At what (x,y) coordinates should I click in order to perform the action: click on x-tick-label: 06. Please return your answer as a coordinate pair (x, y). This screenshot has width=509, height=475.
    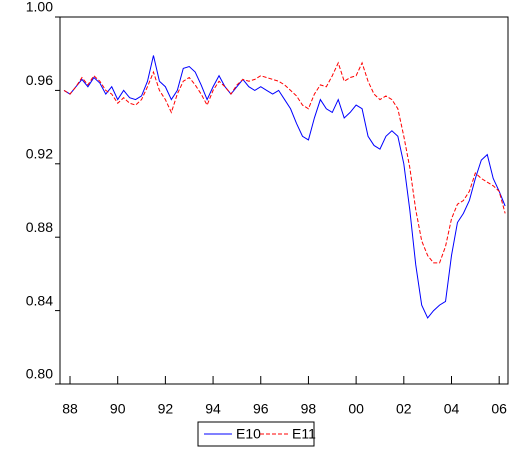
    Looking at the image, I should click on (499, 409).